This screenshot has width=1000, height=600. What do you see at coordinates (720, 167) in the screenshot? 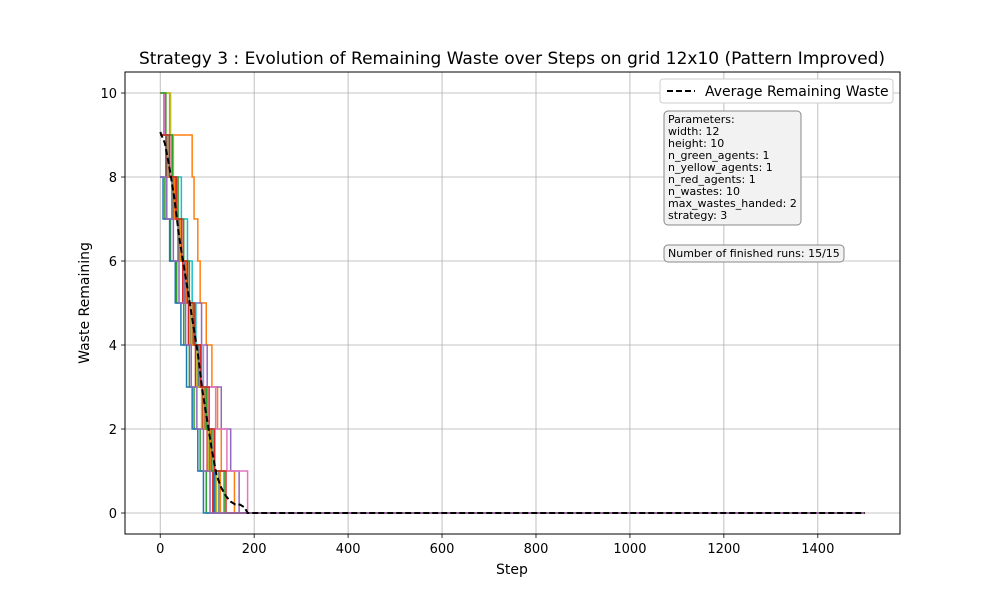
I see `parameter-n-yellow-agents: n_yellow_agents: 1` at bounding box center [720, 167].